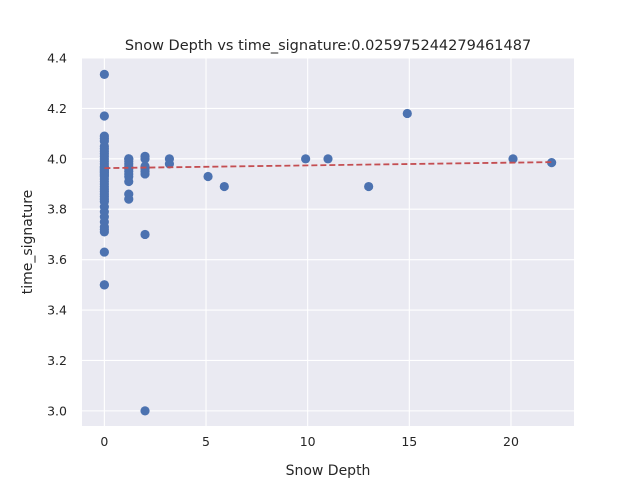  Describe the element at coordinates (57, 108) in the screenshot. I see `y-tick-label: 4.2` at that location.